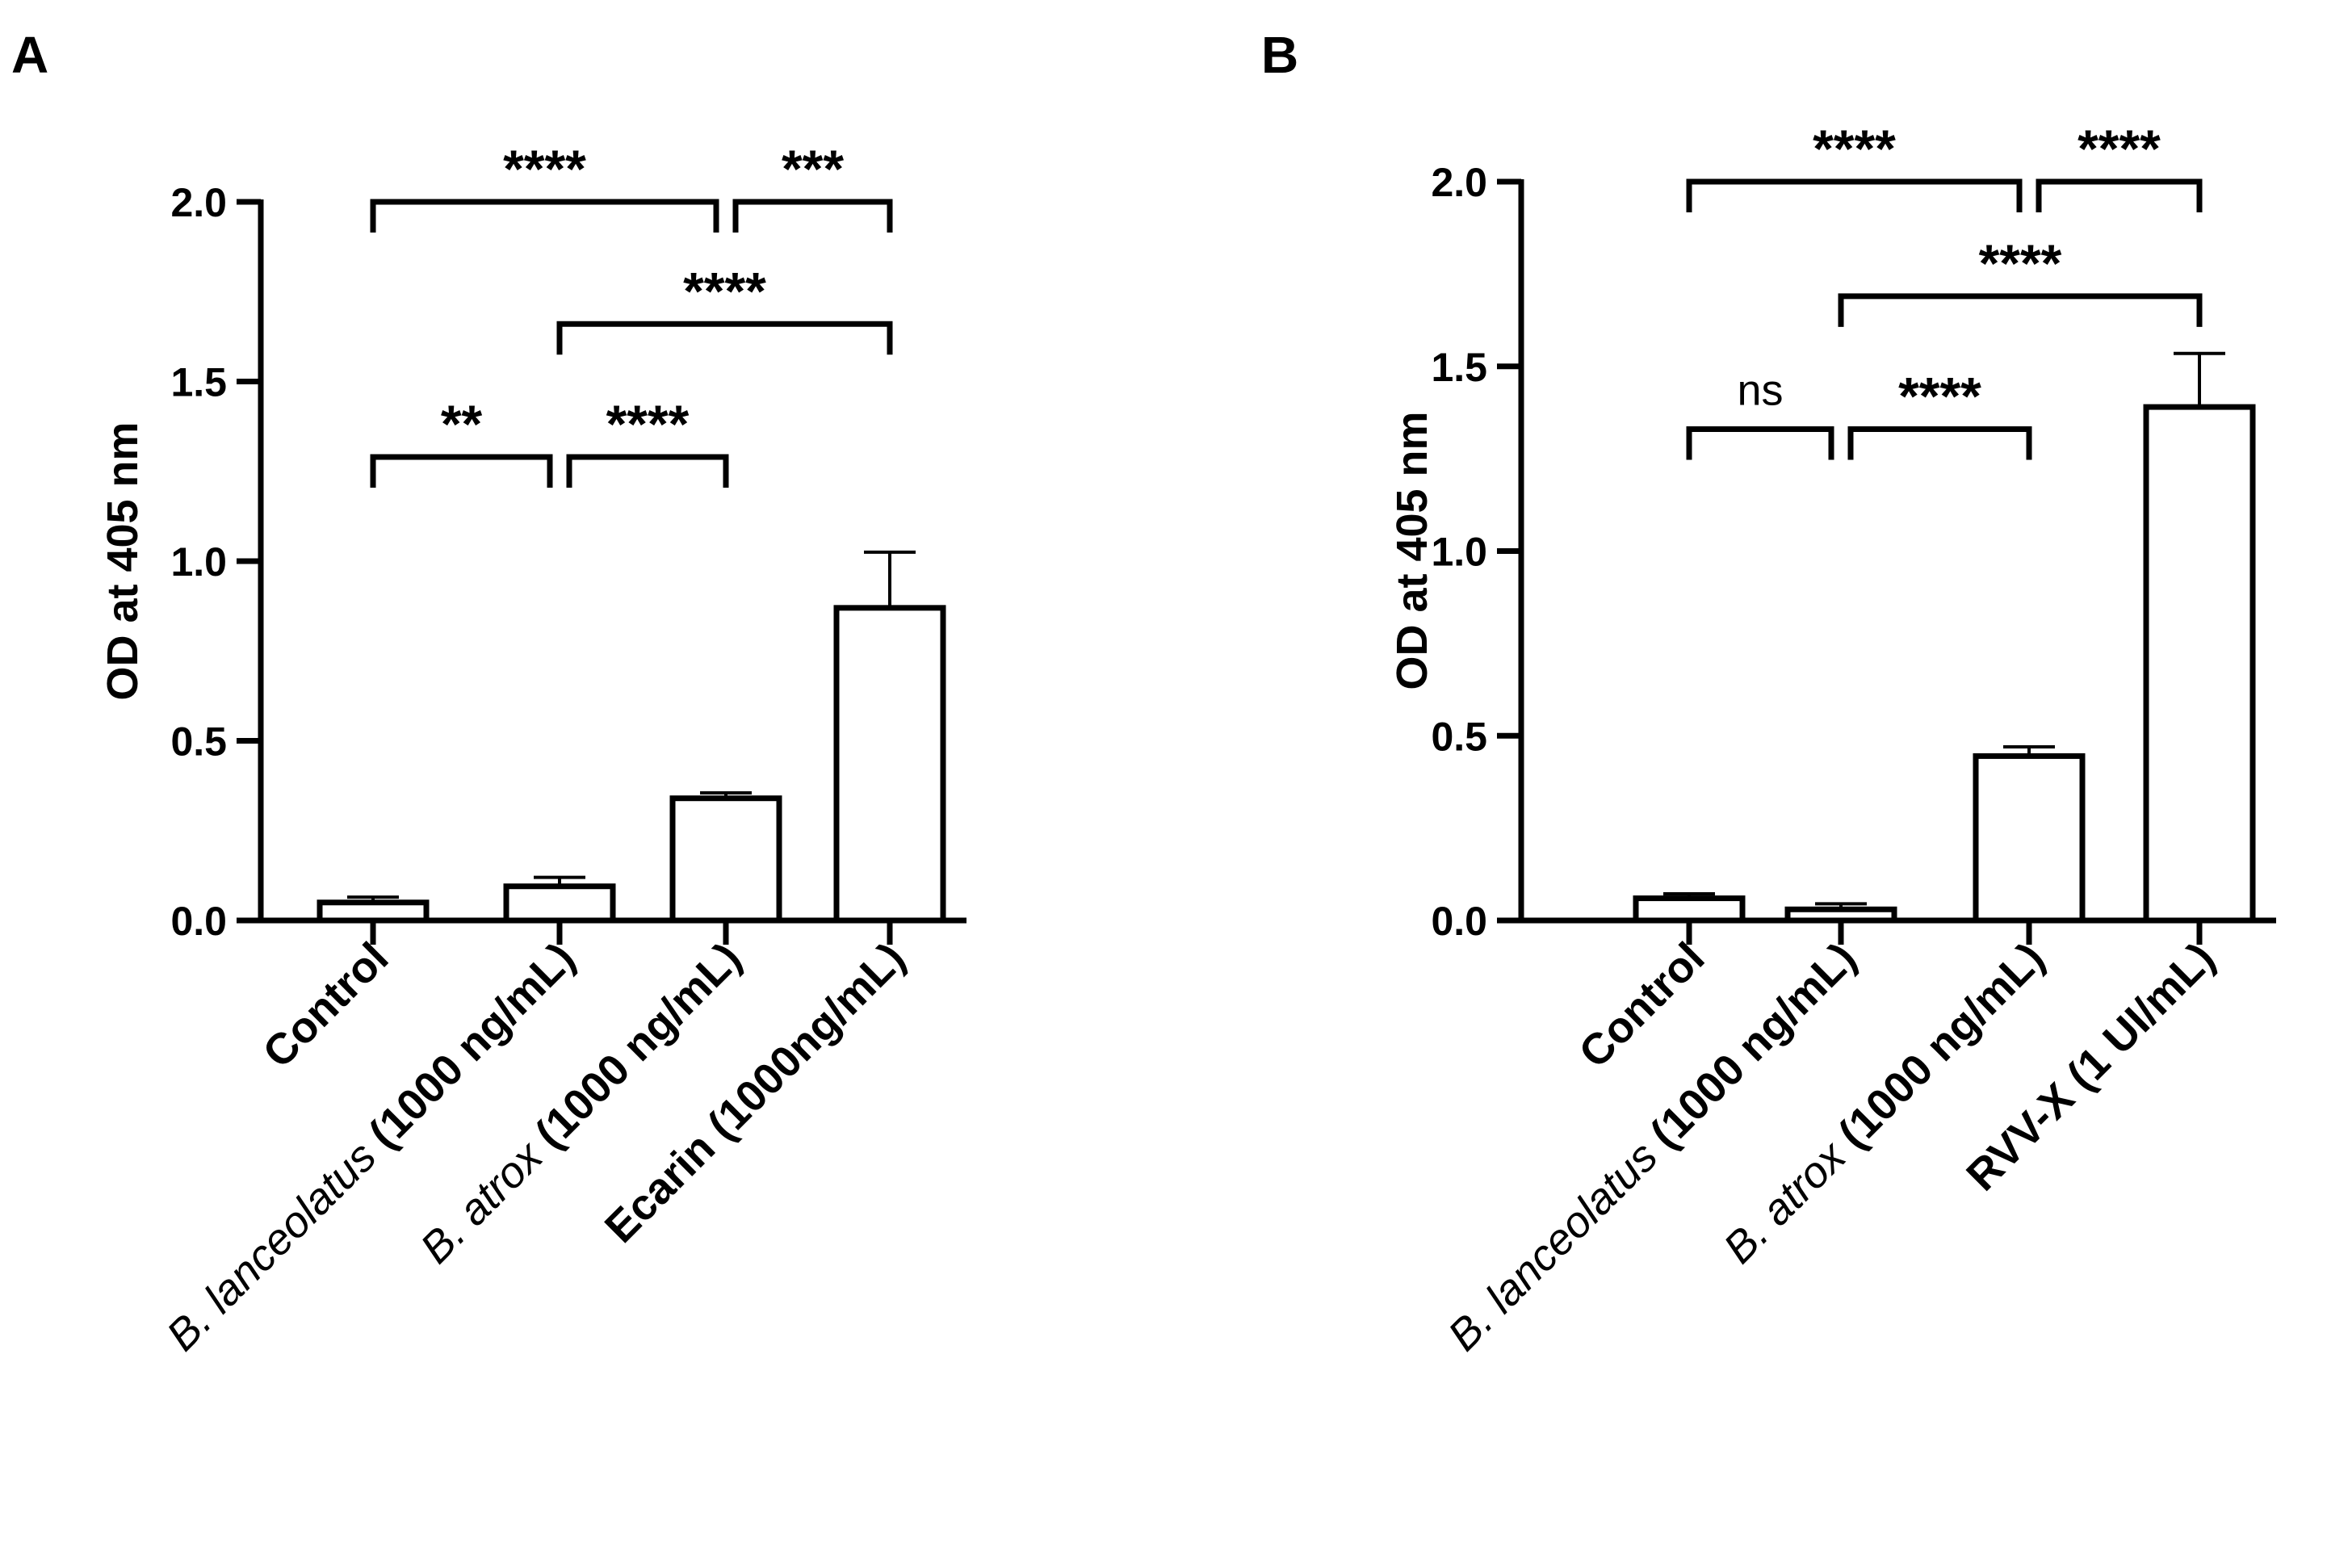 Image resolution: width=2327 pixels, height=1568 pixels. I want to click on panel-letter-a: A, so click(29, 55).